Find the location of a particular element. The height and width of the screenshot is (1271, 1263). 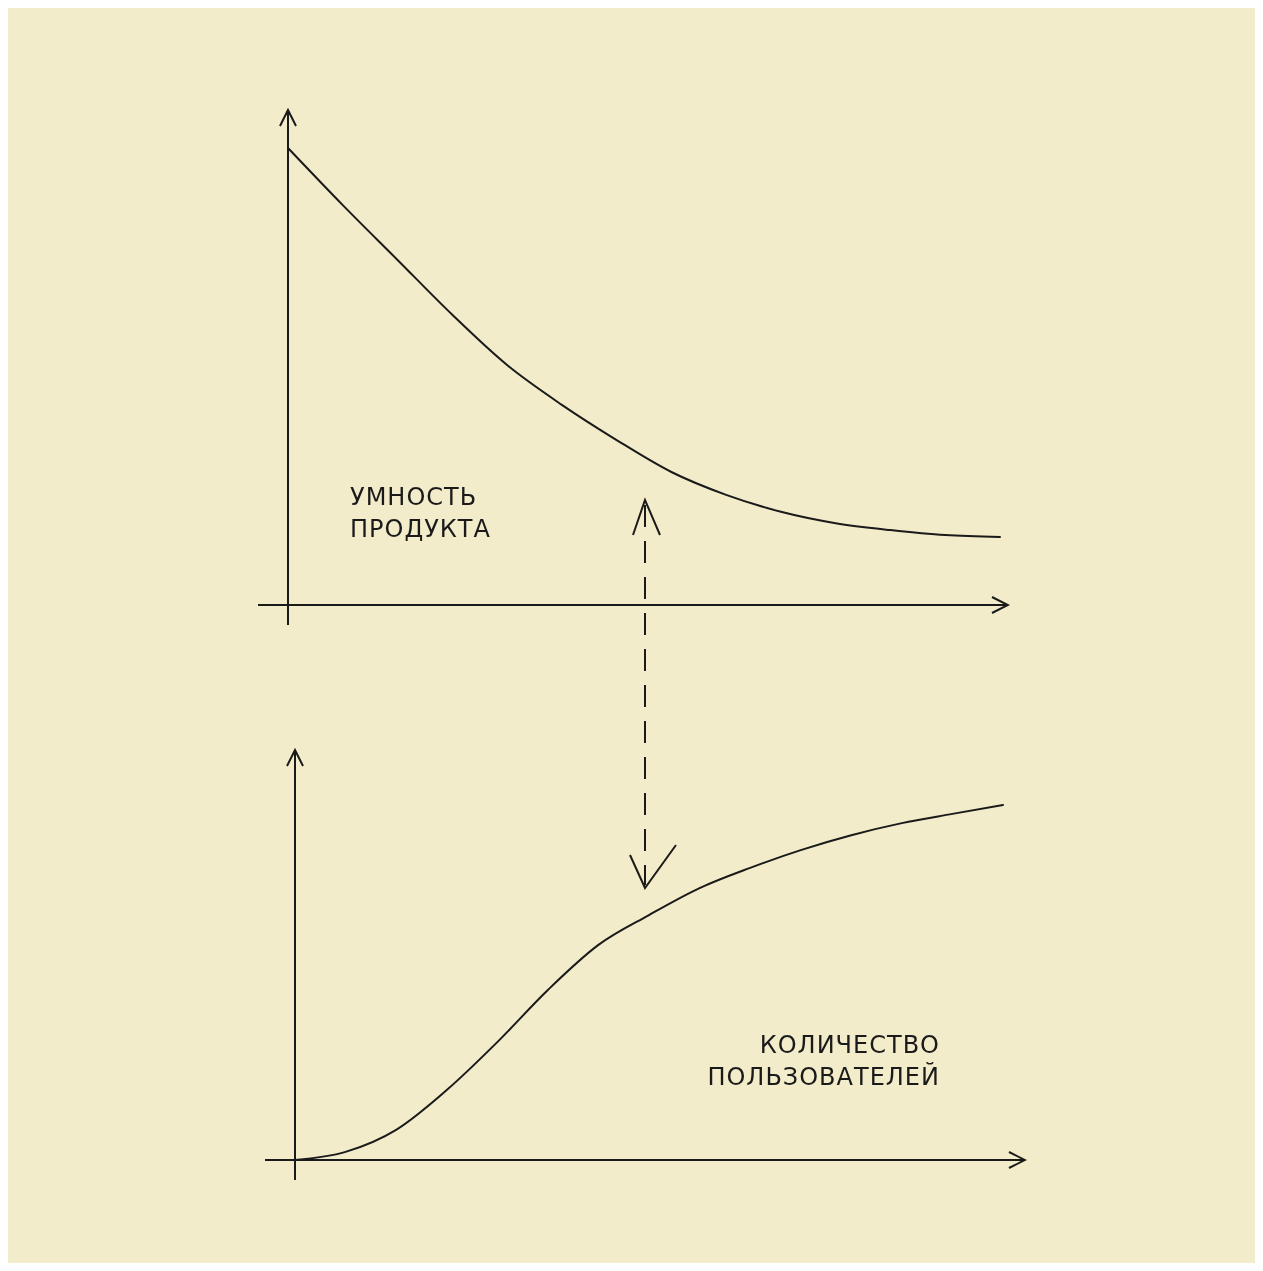

annotation: УМНОСТЬ ПРОДУКТА is located at coordinates (420, 513).